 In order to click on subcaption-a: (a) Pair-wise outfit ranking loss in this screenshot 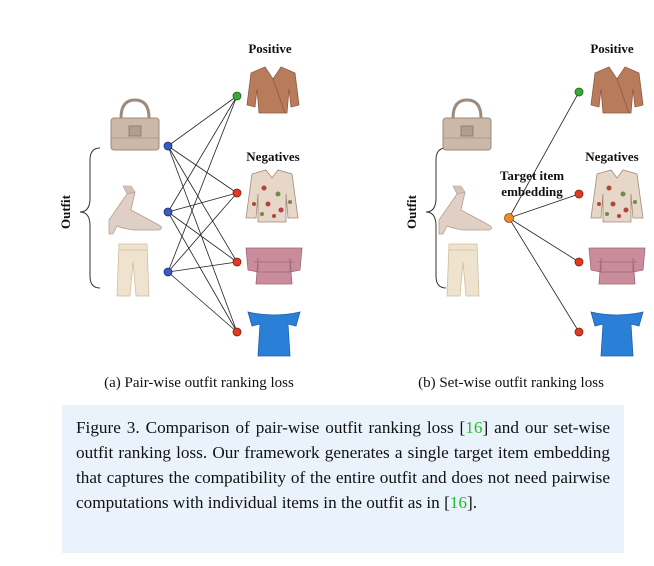, I will do `click(199, 383)`.